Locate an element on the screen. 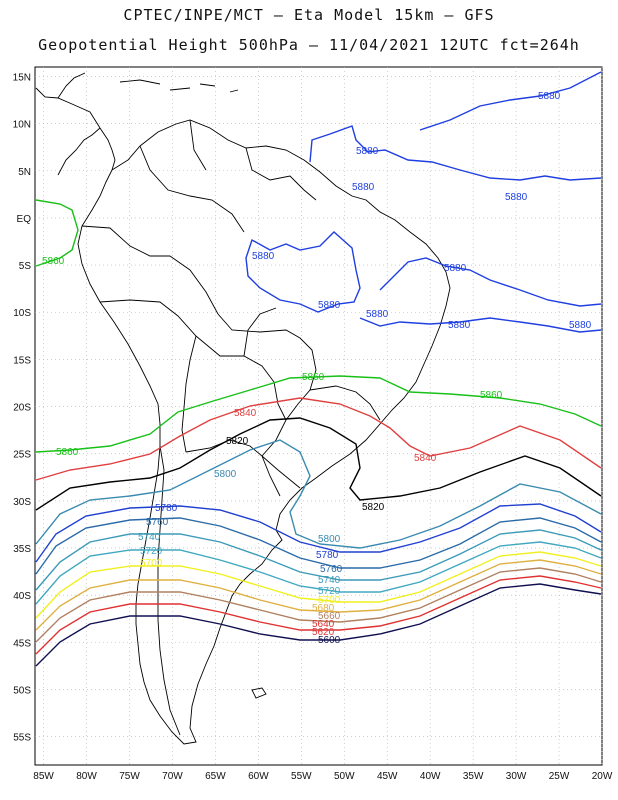  contour-5880-brazil is located at coordinates (480, 295).